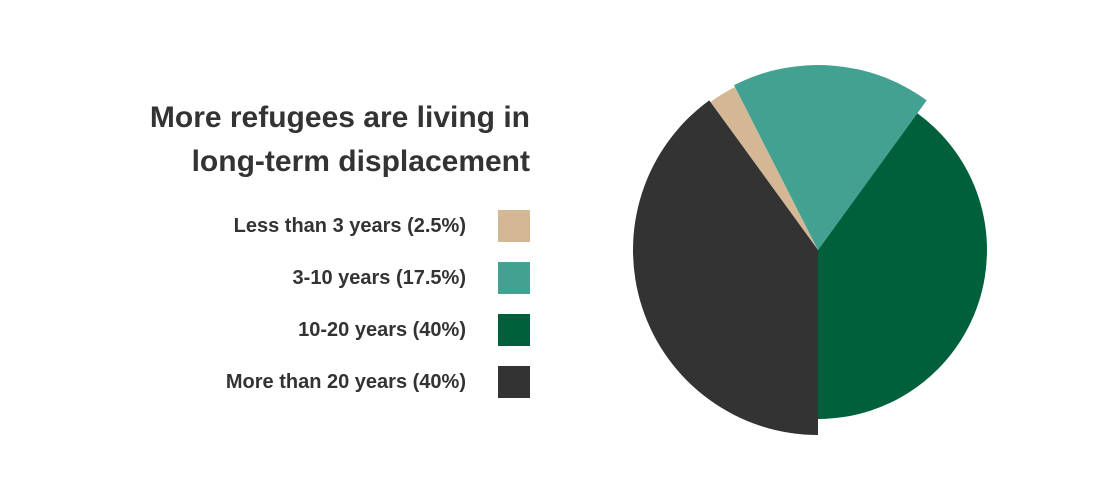 This screenshot has width=1100, height=500. I want to click on legend-item-3-10-years: 3-10 years (17.5%), so click(265, 278).